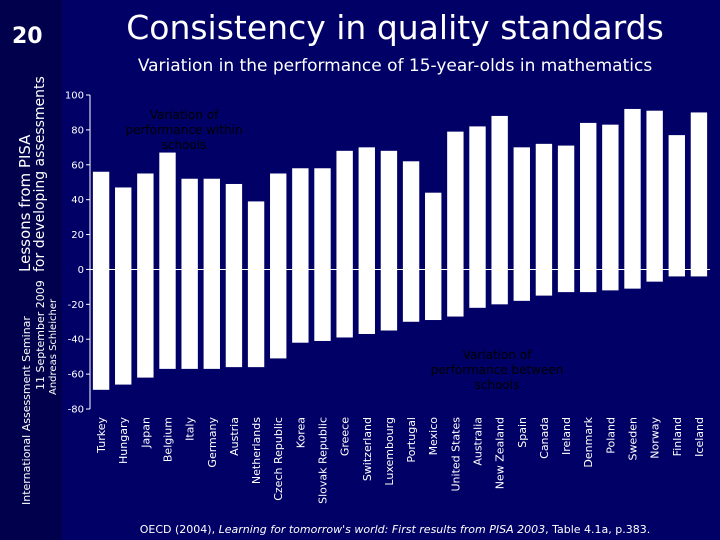 The height and width of the screenshot is (540, 720). Describe the element at coordinates (74, 96) in the screenshot. I see `y-tick-label: 100` at that location.